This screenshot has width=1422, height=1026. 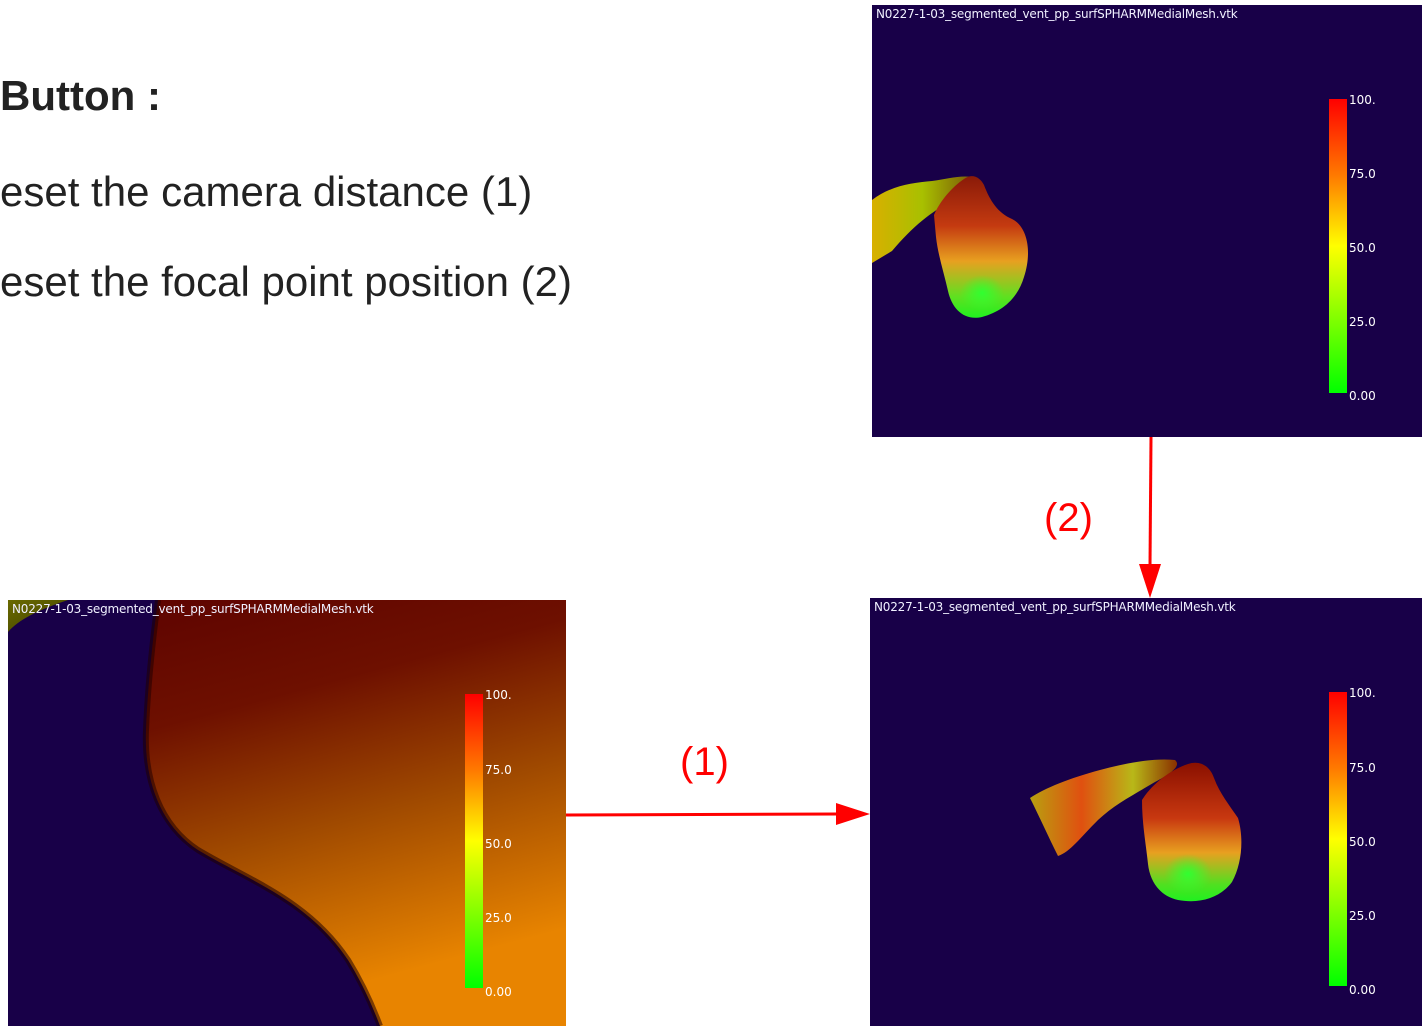 I want to click on arrow-1-line, so click(x=702, y=814).